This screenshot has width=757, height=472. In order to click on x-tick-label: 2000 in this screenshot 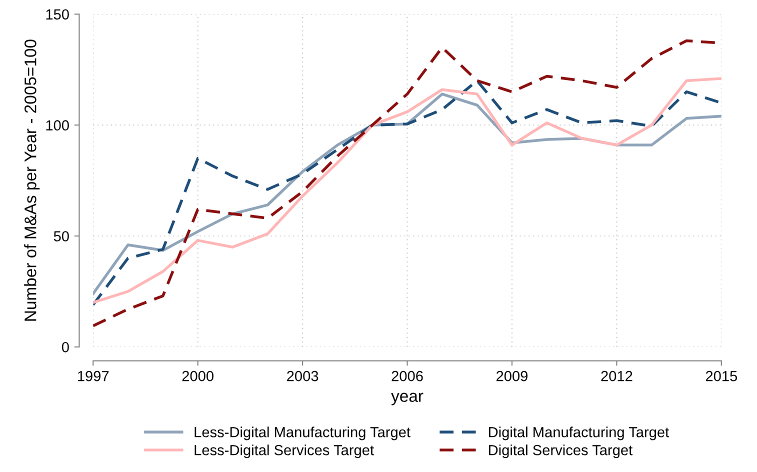, I will do `click(198, 376)`.